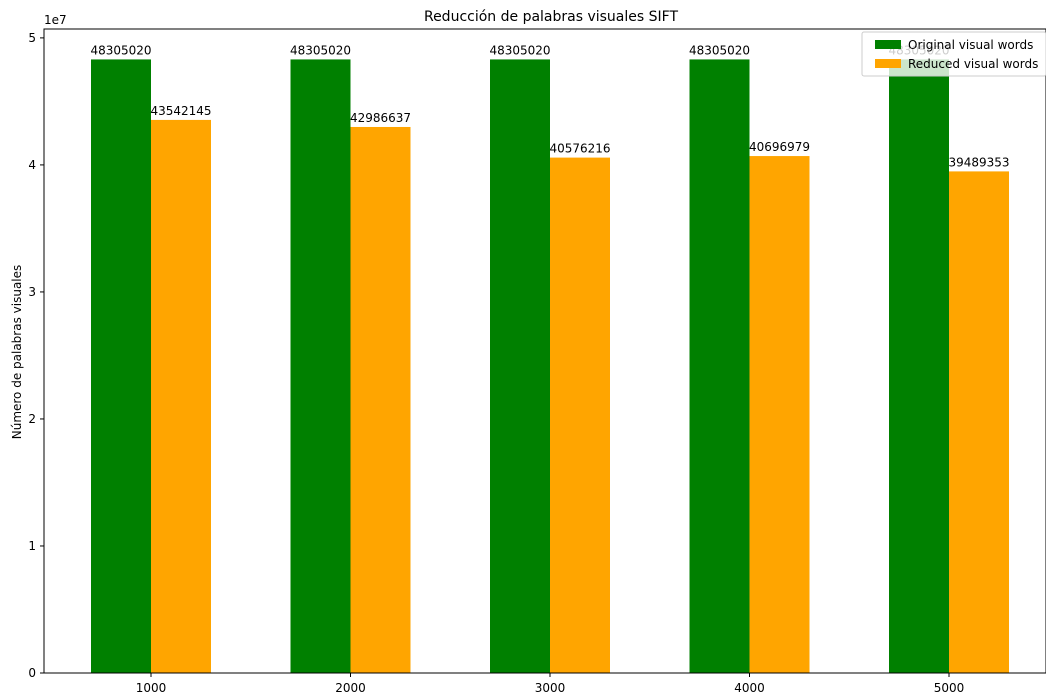 Image resolution: width=1046 pixels, height=697 pixels. What do you see at coordinates (32, 165) in the screenshot?
I see `y-tick-label-4: 4` at bounding box center [32, 165].